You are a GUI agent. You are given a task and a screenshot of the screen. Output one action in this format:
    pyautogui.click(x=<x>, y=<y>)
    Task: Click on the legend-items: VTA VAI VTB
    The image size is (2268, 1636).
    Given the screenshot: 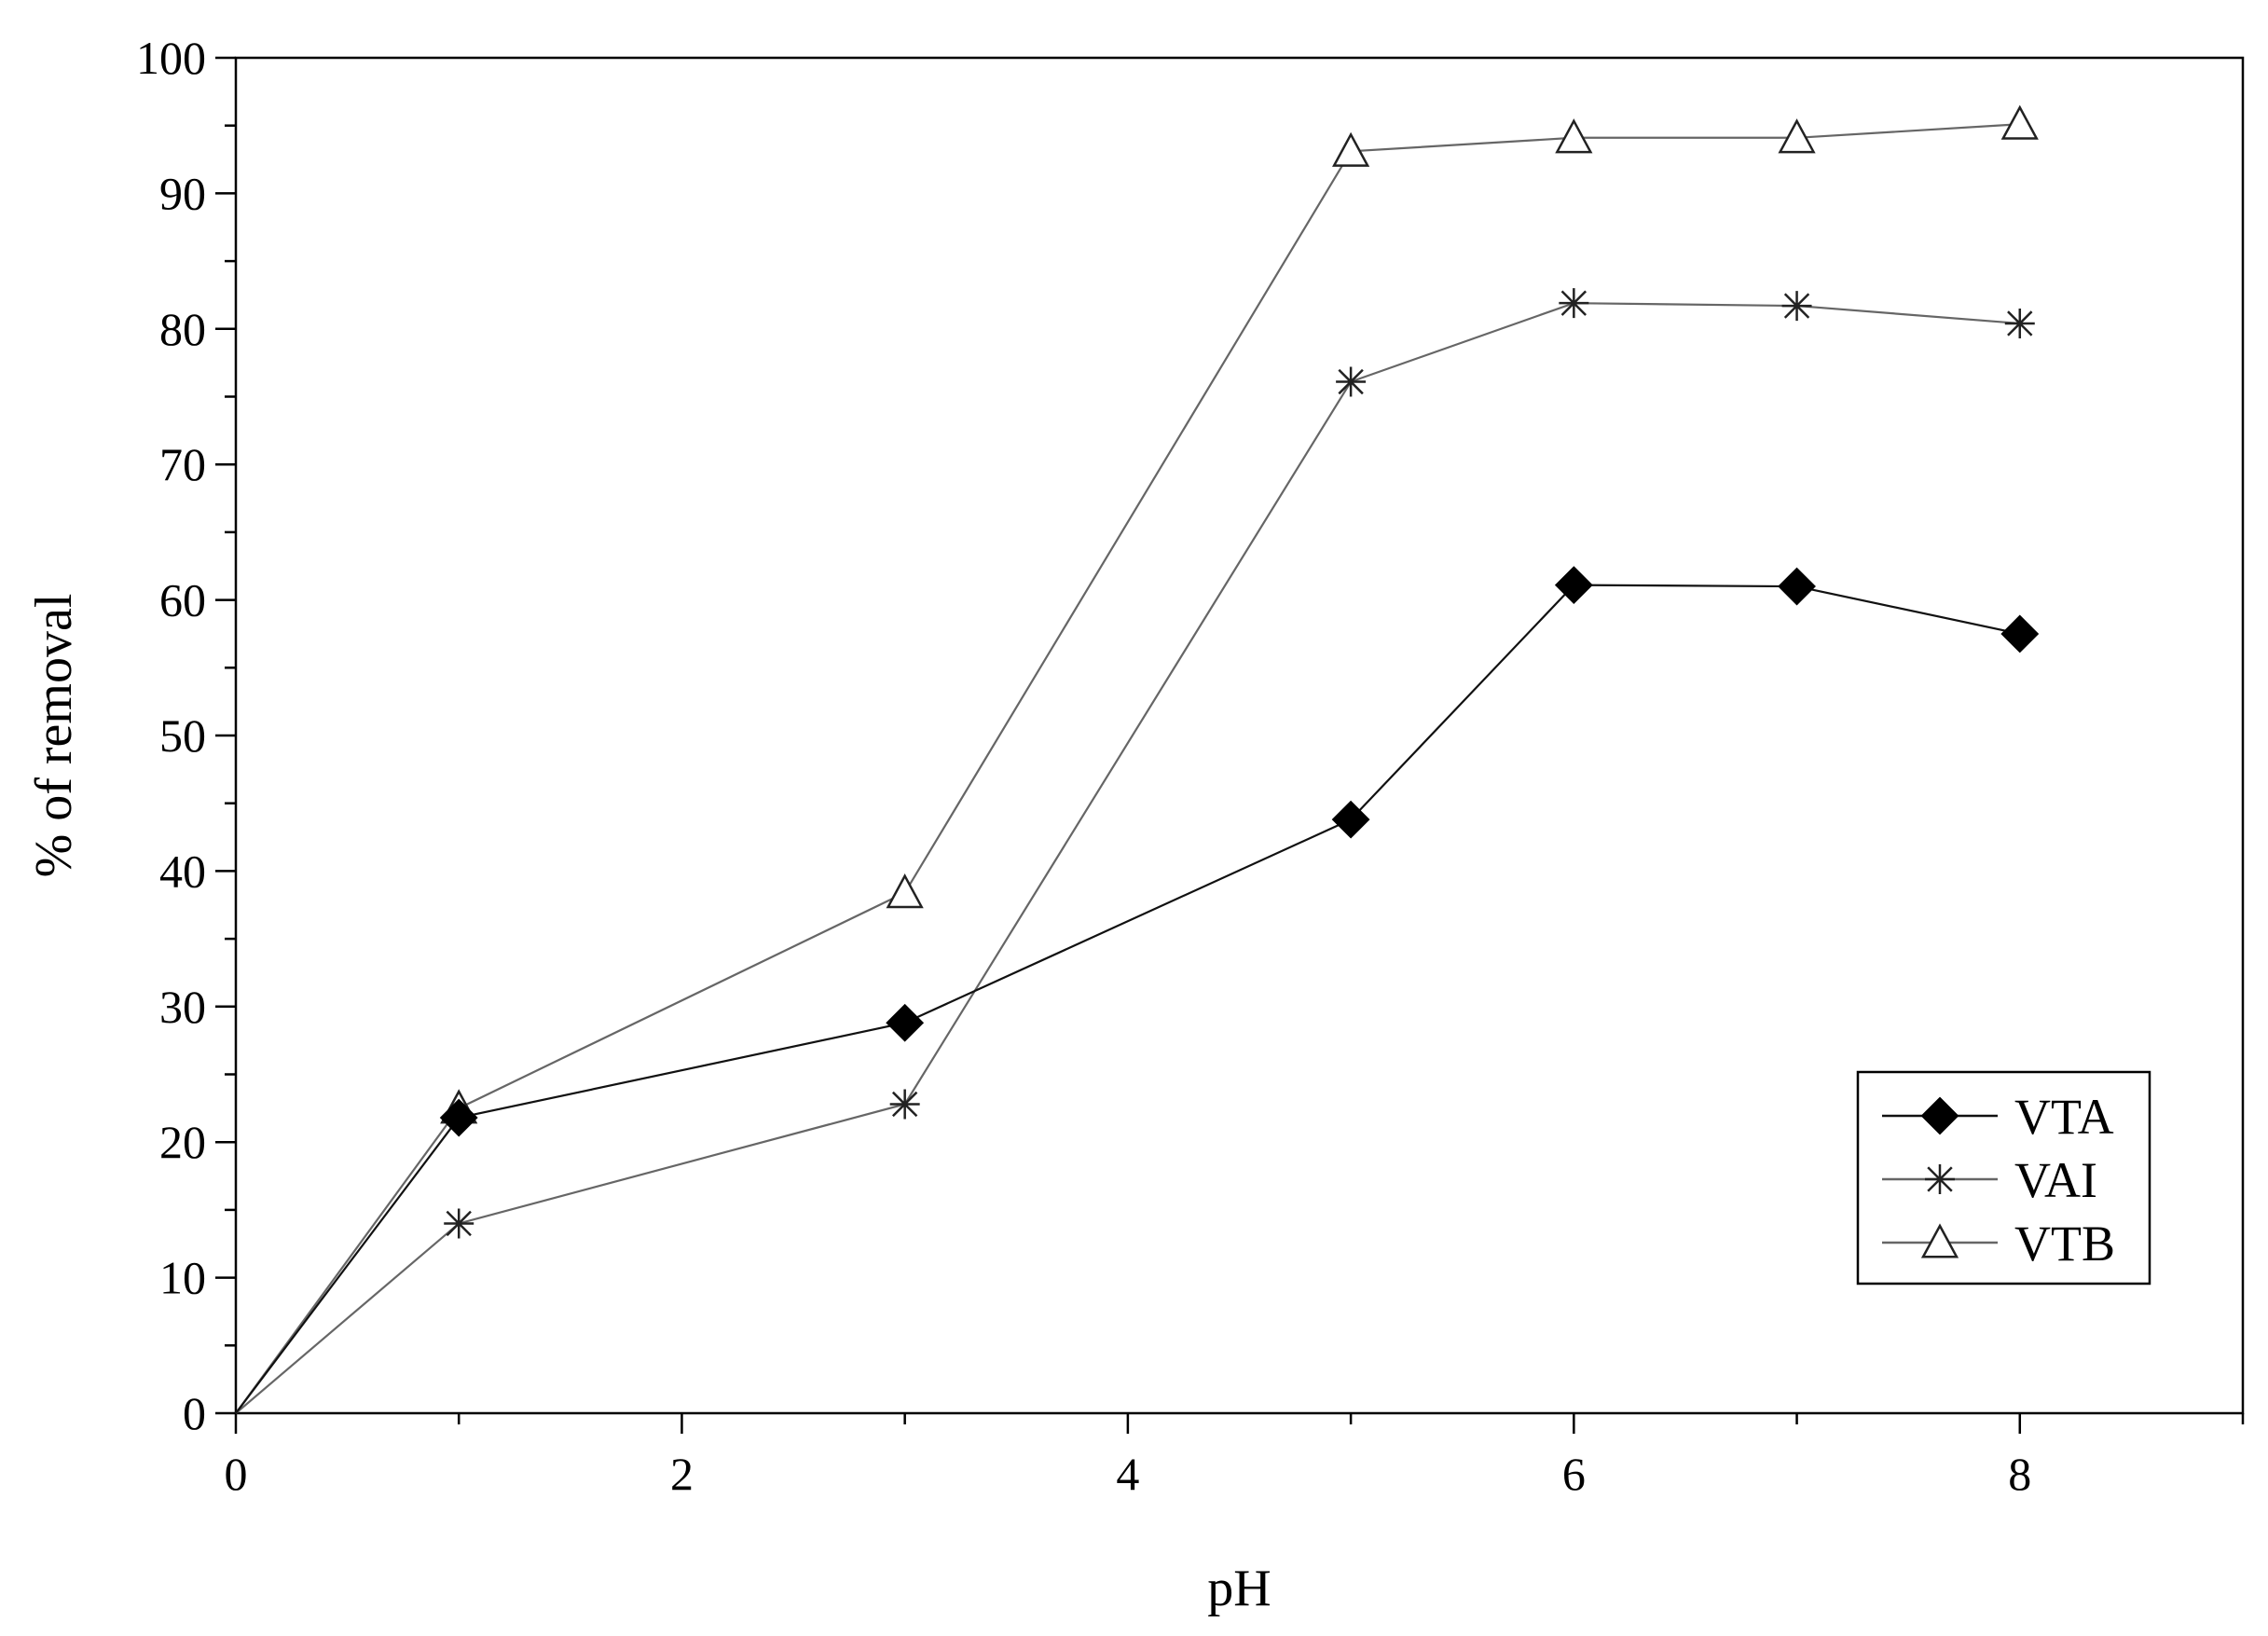 What is the action you would take?
    pyautogui.click(x=1999, y=1180)
    